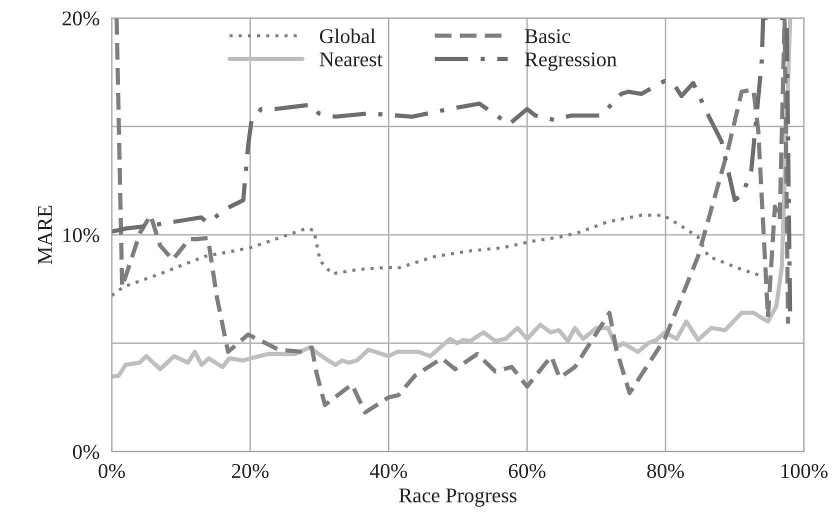 This screenshot has width=834, height=530. What do you see at coordinates (457, 497) in the screenshot?
I see `x-axis-title: Race Progress` at bounding box center [457, 497].